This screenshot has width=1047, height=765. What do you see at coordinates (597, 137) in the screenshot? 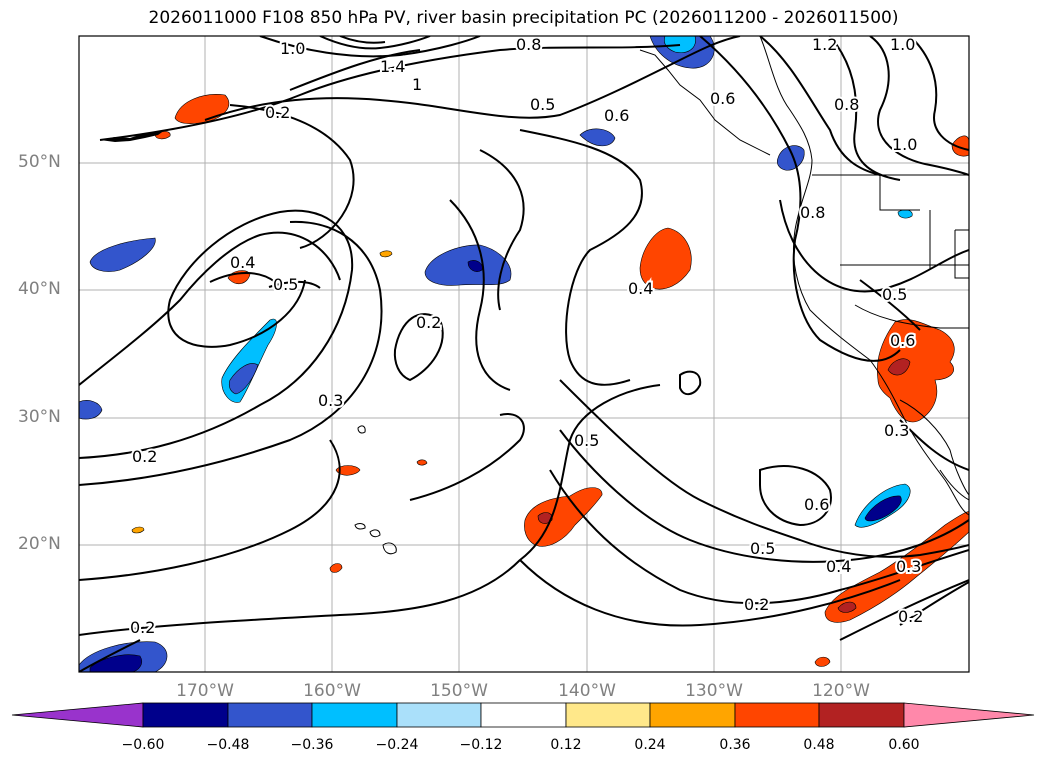
I see `precip-blob-gulf-neg` at bounding box center [597, 137].